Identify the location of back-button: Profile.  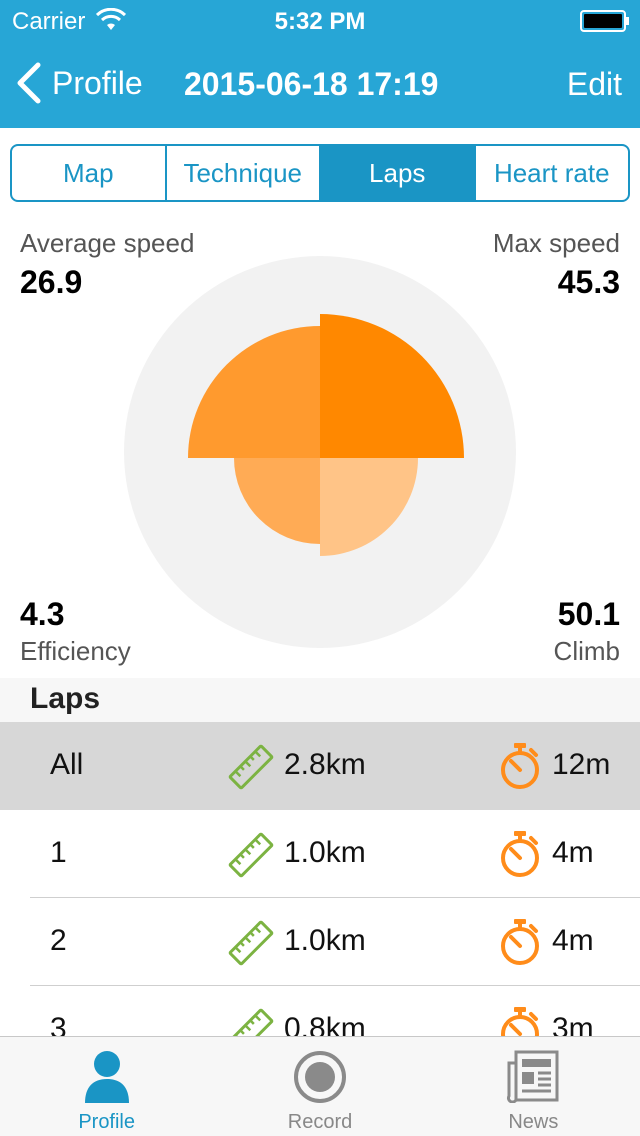
(78, 83).